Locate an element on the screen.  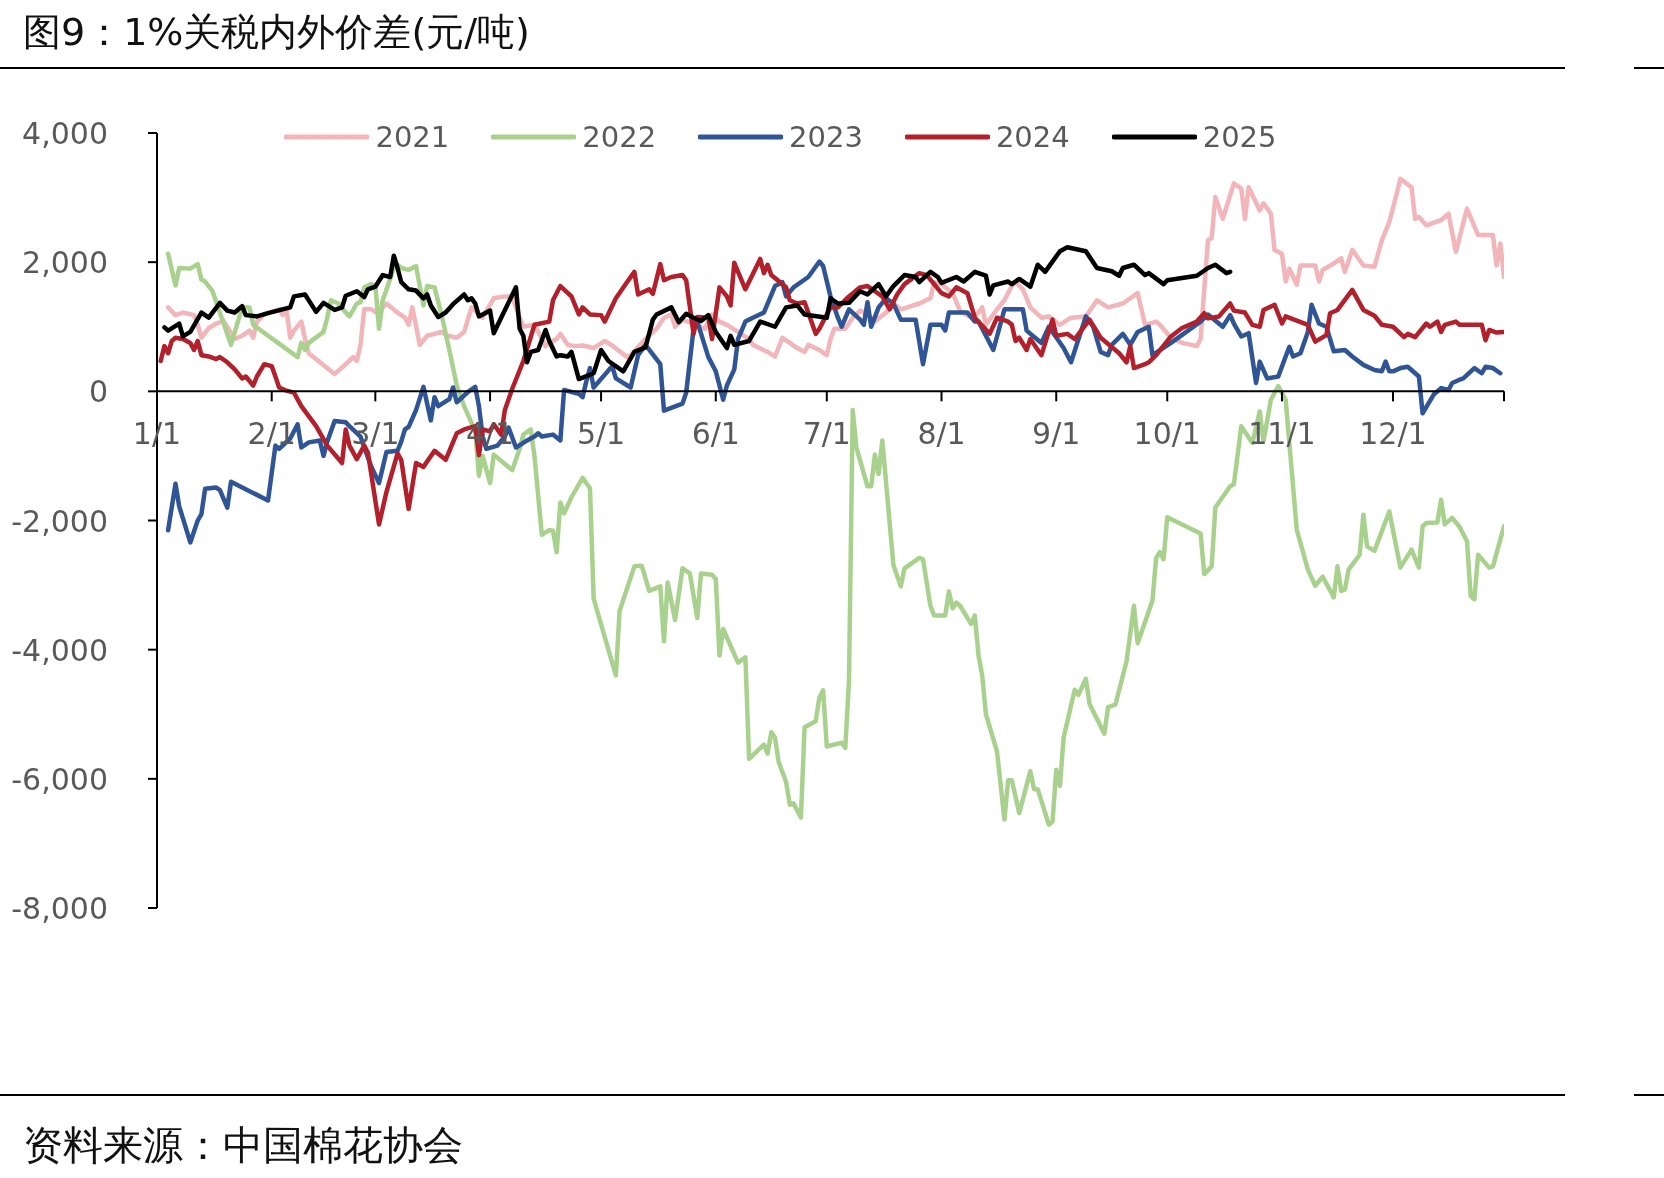
y-tick-label: -8,000 is located at coordinates (59, 908).